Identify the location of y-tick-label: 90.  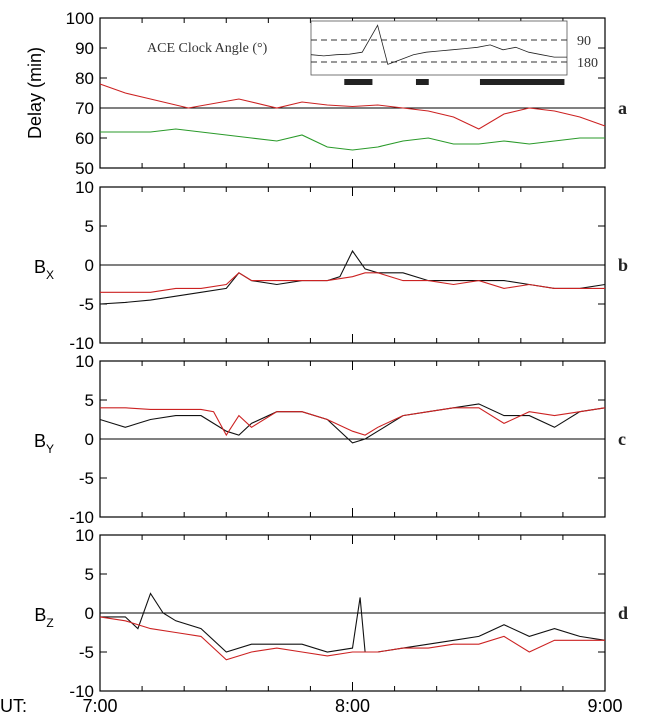
(84, 48).